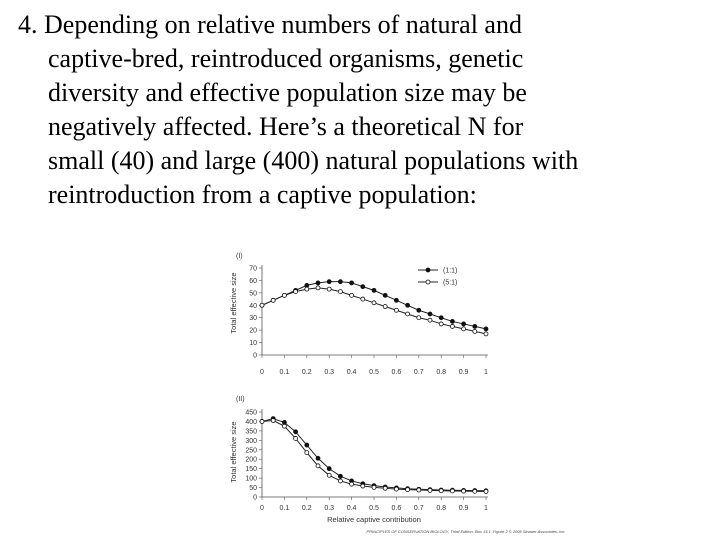 The image size is (720, 540). Describe the element at coordinates (307, 508) in the screenshot. I see `chart-2-x-tick-label: 0.2` at that location.